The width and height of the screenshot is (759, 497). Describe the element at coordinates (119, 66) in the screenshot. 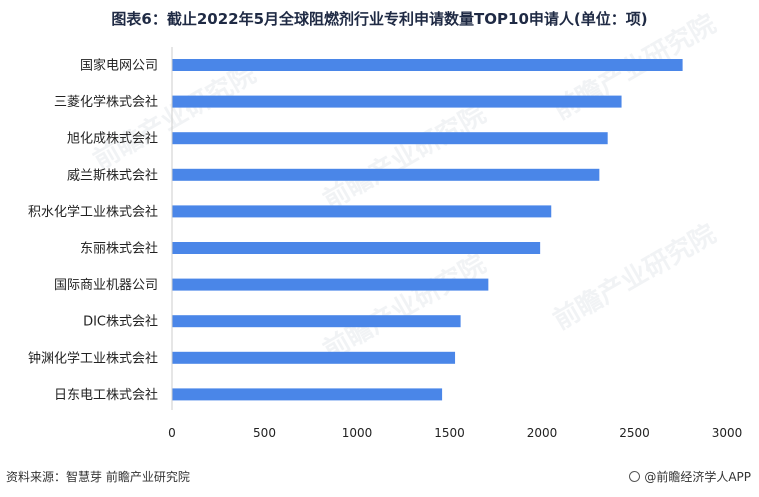

I see `category-label: 国家电网公司` at that location.